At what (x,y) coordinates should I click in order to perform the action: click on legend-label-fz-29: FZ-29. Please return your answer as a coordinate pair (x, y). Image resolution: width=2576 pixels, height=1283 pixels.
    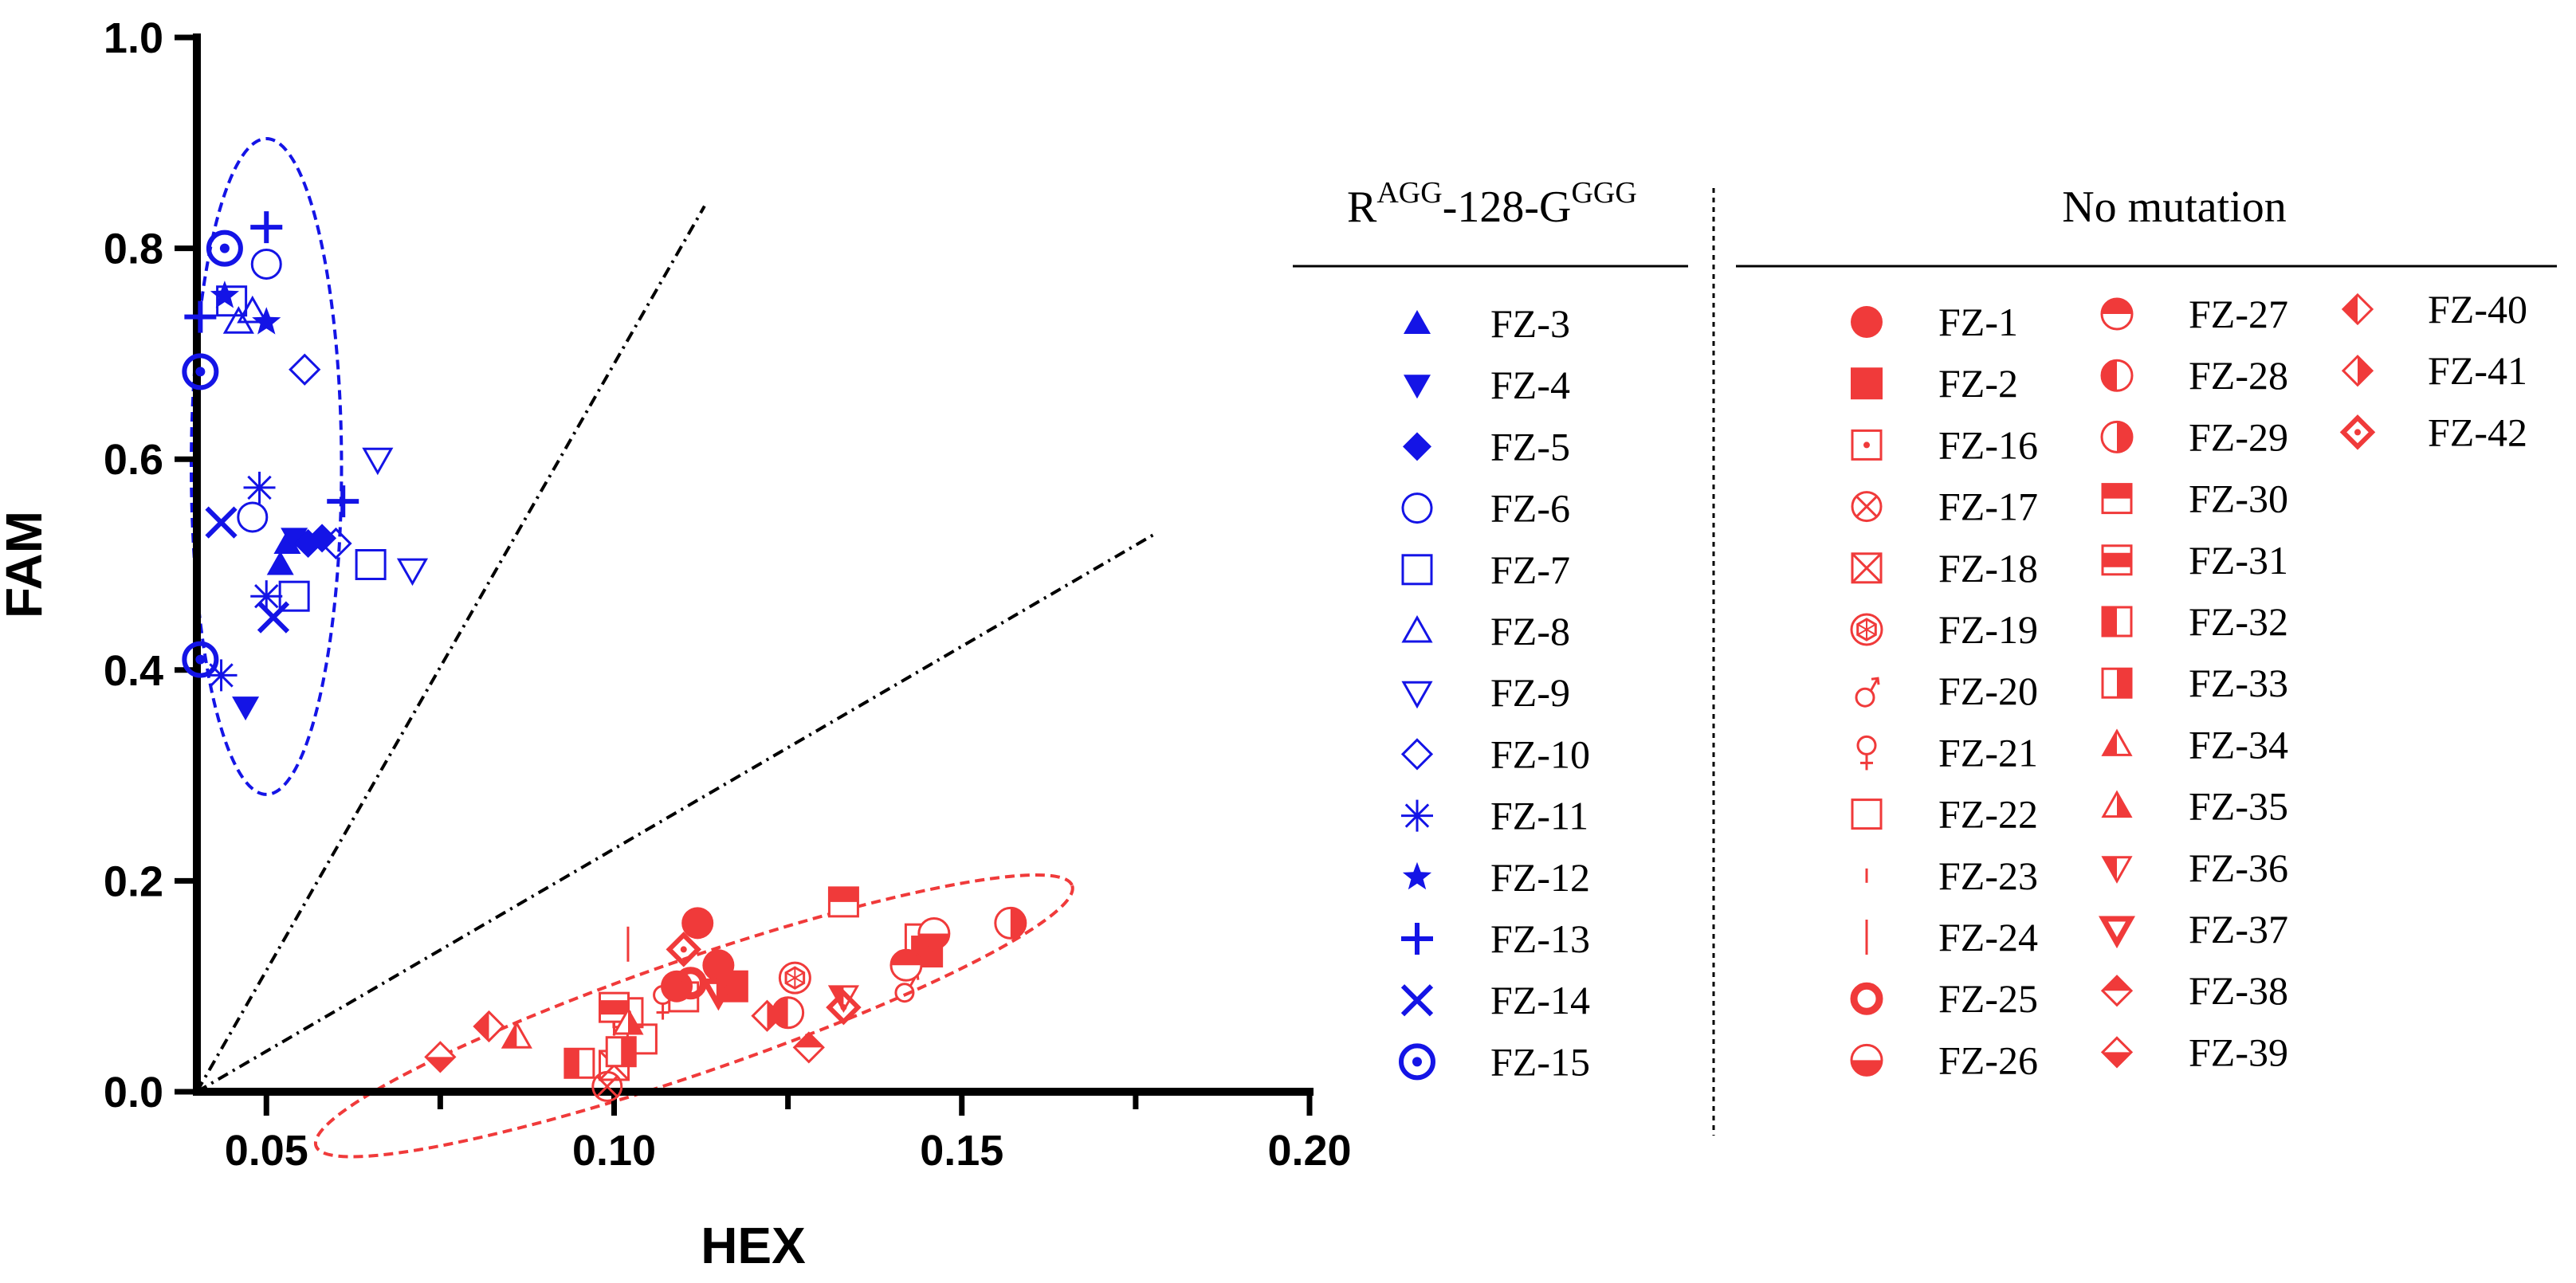
    Looking at the image, I should click on (2238, 436).